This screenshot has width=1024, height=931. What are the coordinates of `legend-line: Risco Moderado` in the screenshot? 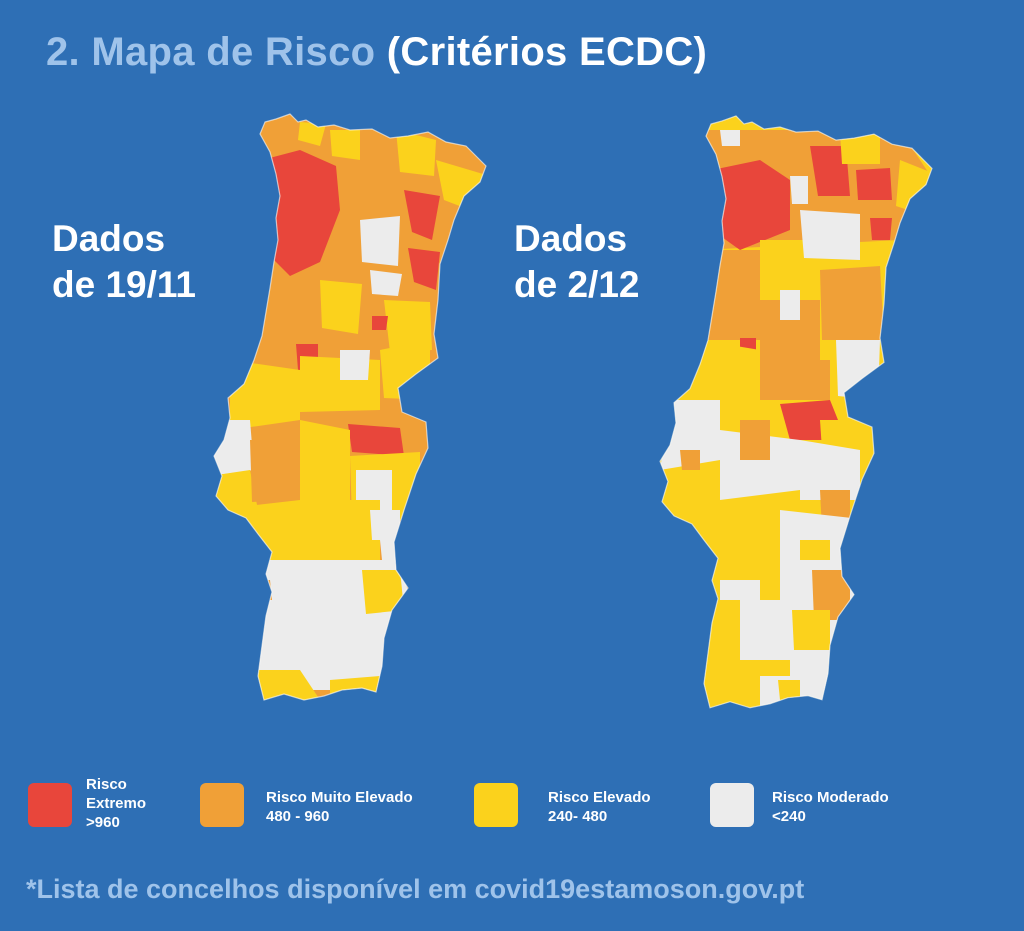 It's located at (830, 797).